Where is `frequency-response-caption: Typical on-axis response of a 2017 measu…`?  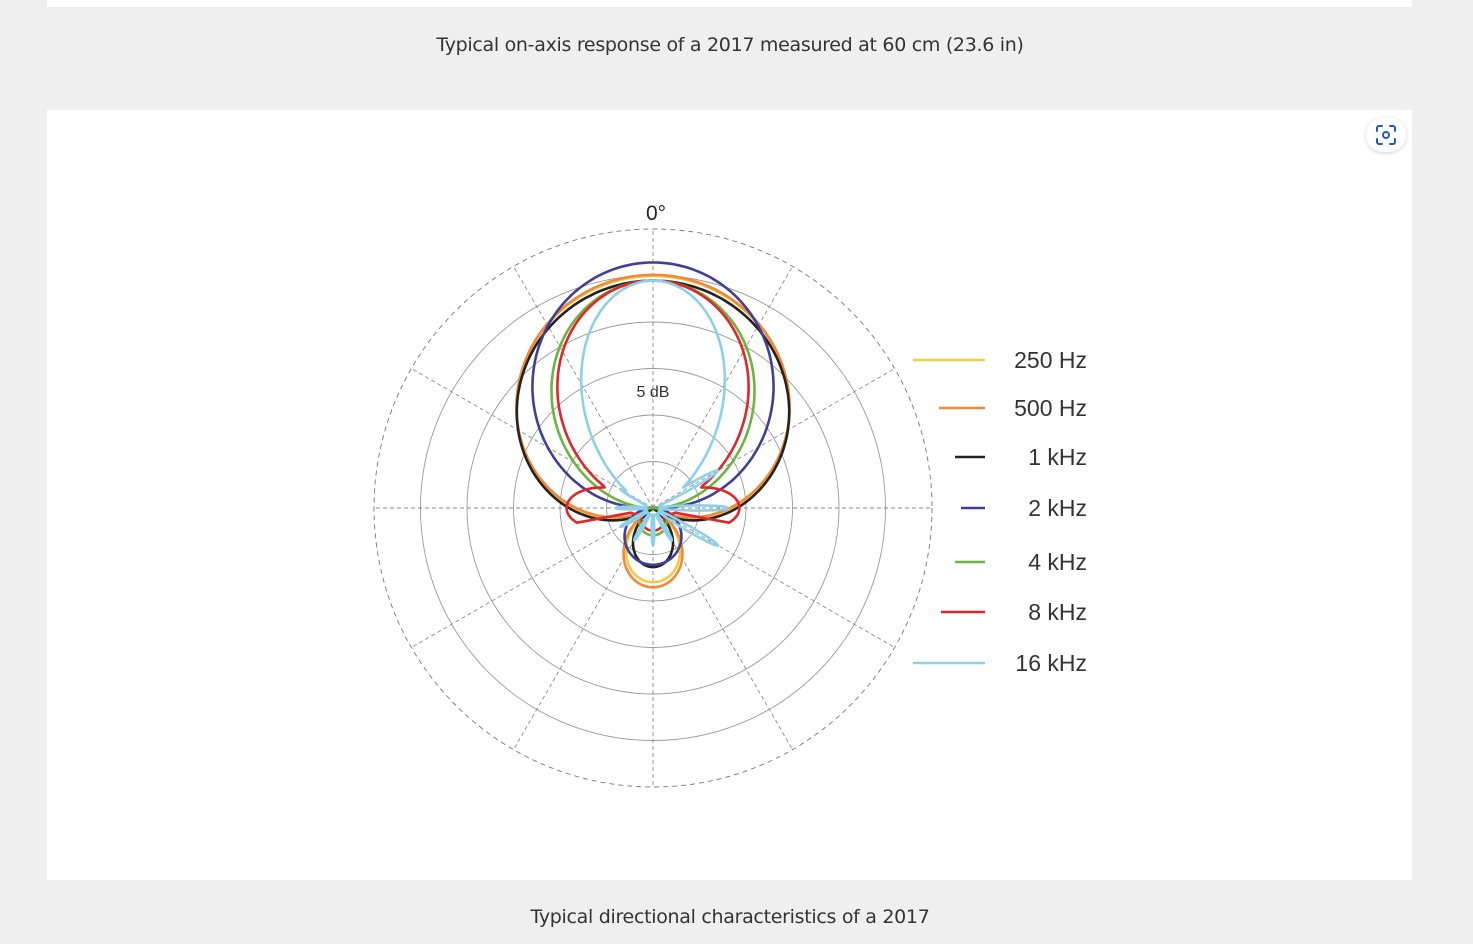
frequency-response-caption: Typical on-axis response of a 2017 measu… is located at coordinates (730, 45).